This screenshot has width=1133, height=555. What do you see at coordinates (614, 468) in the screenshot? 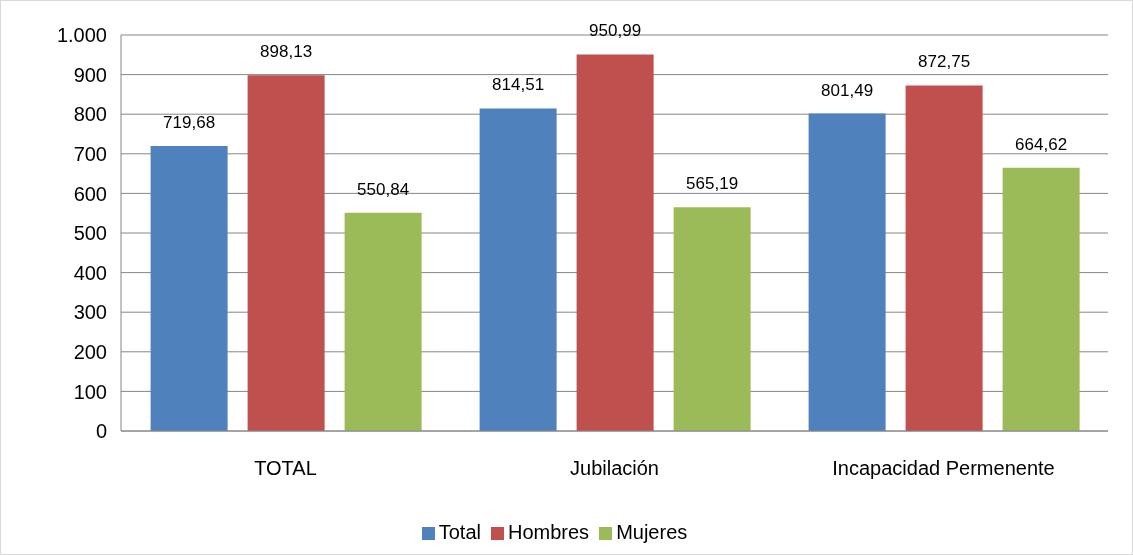
I see `x-tick-label: Jubilación` at bounding box center [614, 468].